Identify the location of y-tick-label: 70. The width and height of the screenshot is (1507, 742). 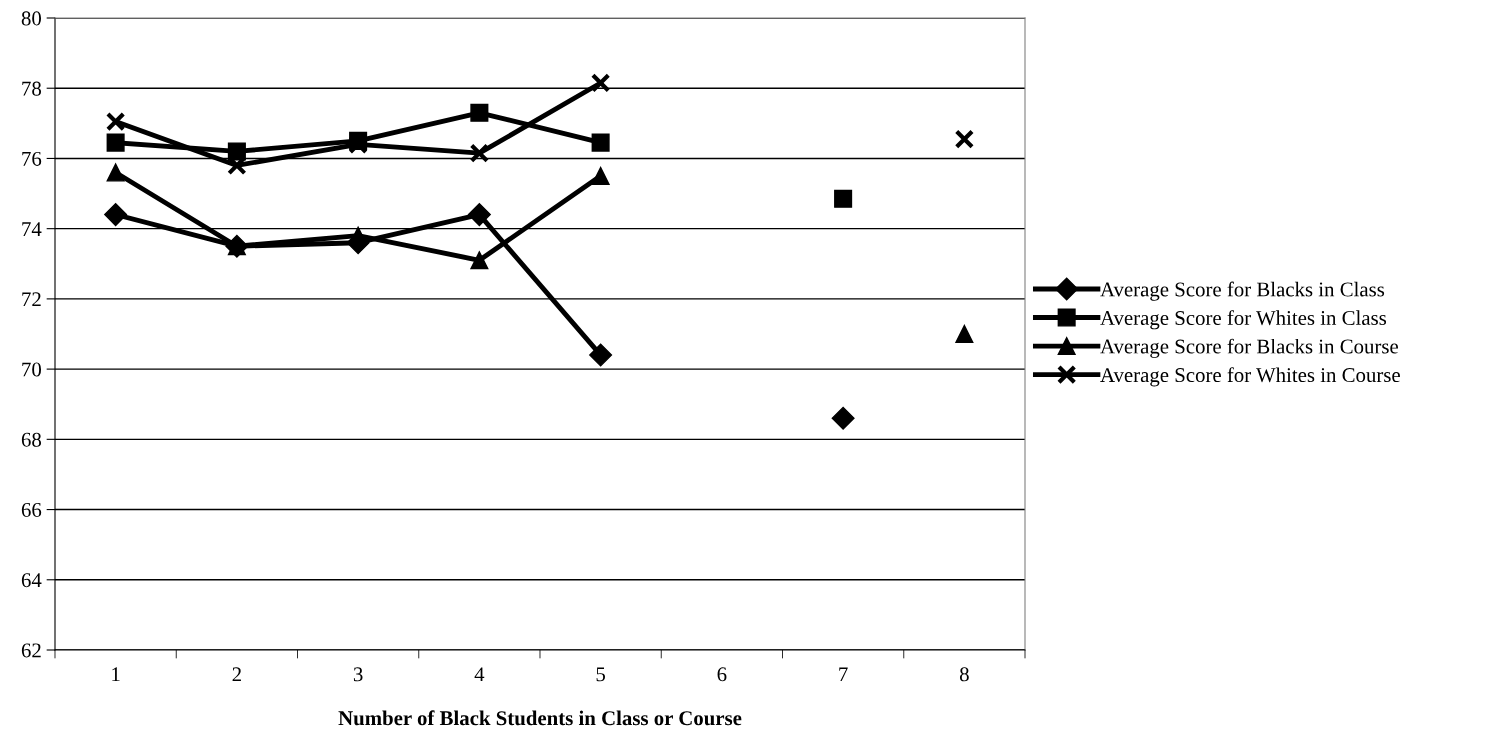
(32, 369).